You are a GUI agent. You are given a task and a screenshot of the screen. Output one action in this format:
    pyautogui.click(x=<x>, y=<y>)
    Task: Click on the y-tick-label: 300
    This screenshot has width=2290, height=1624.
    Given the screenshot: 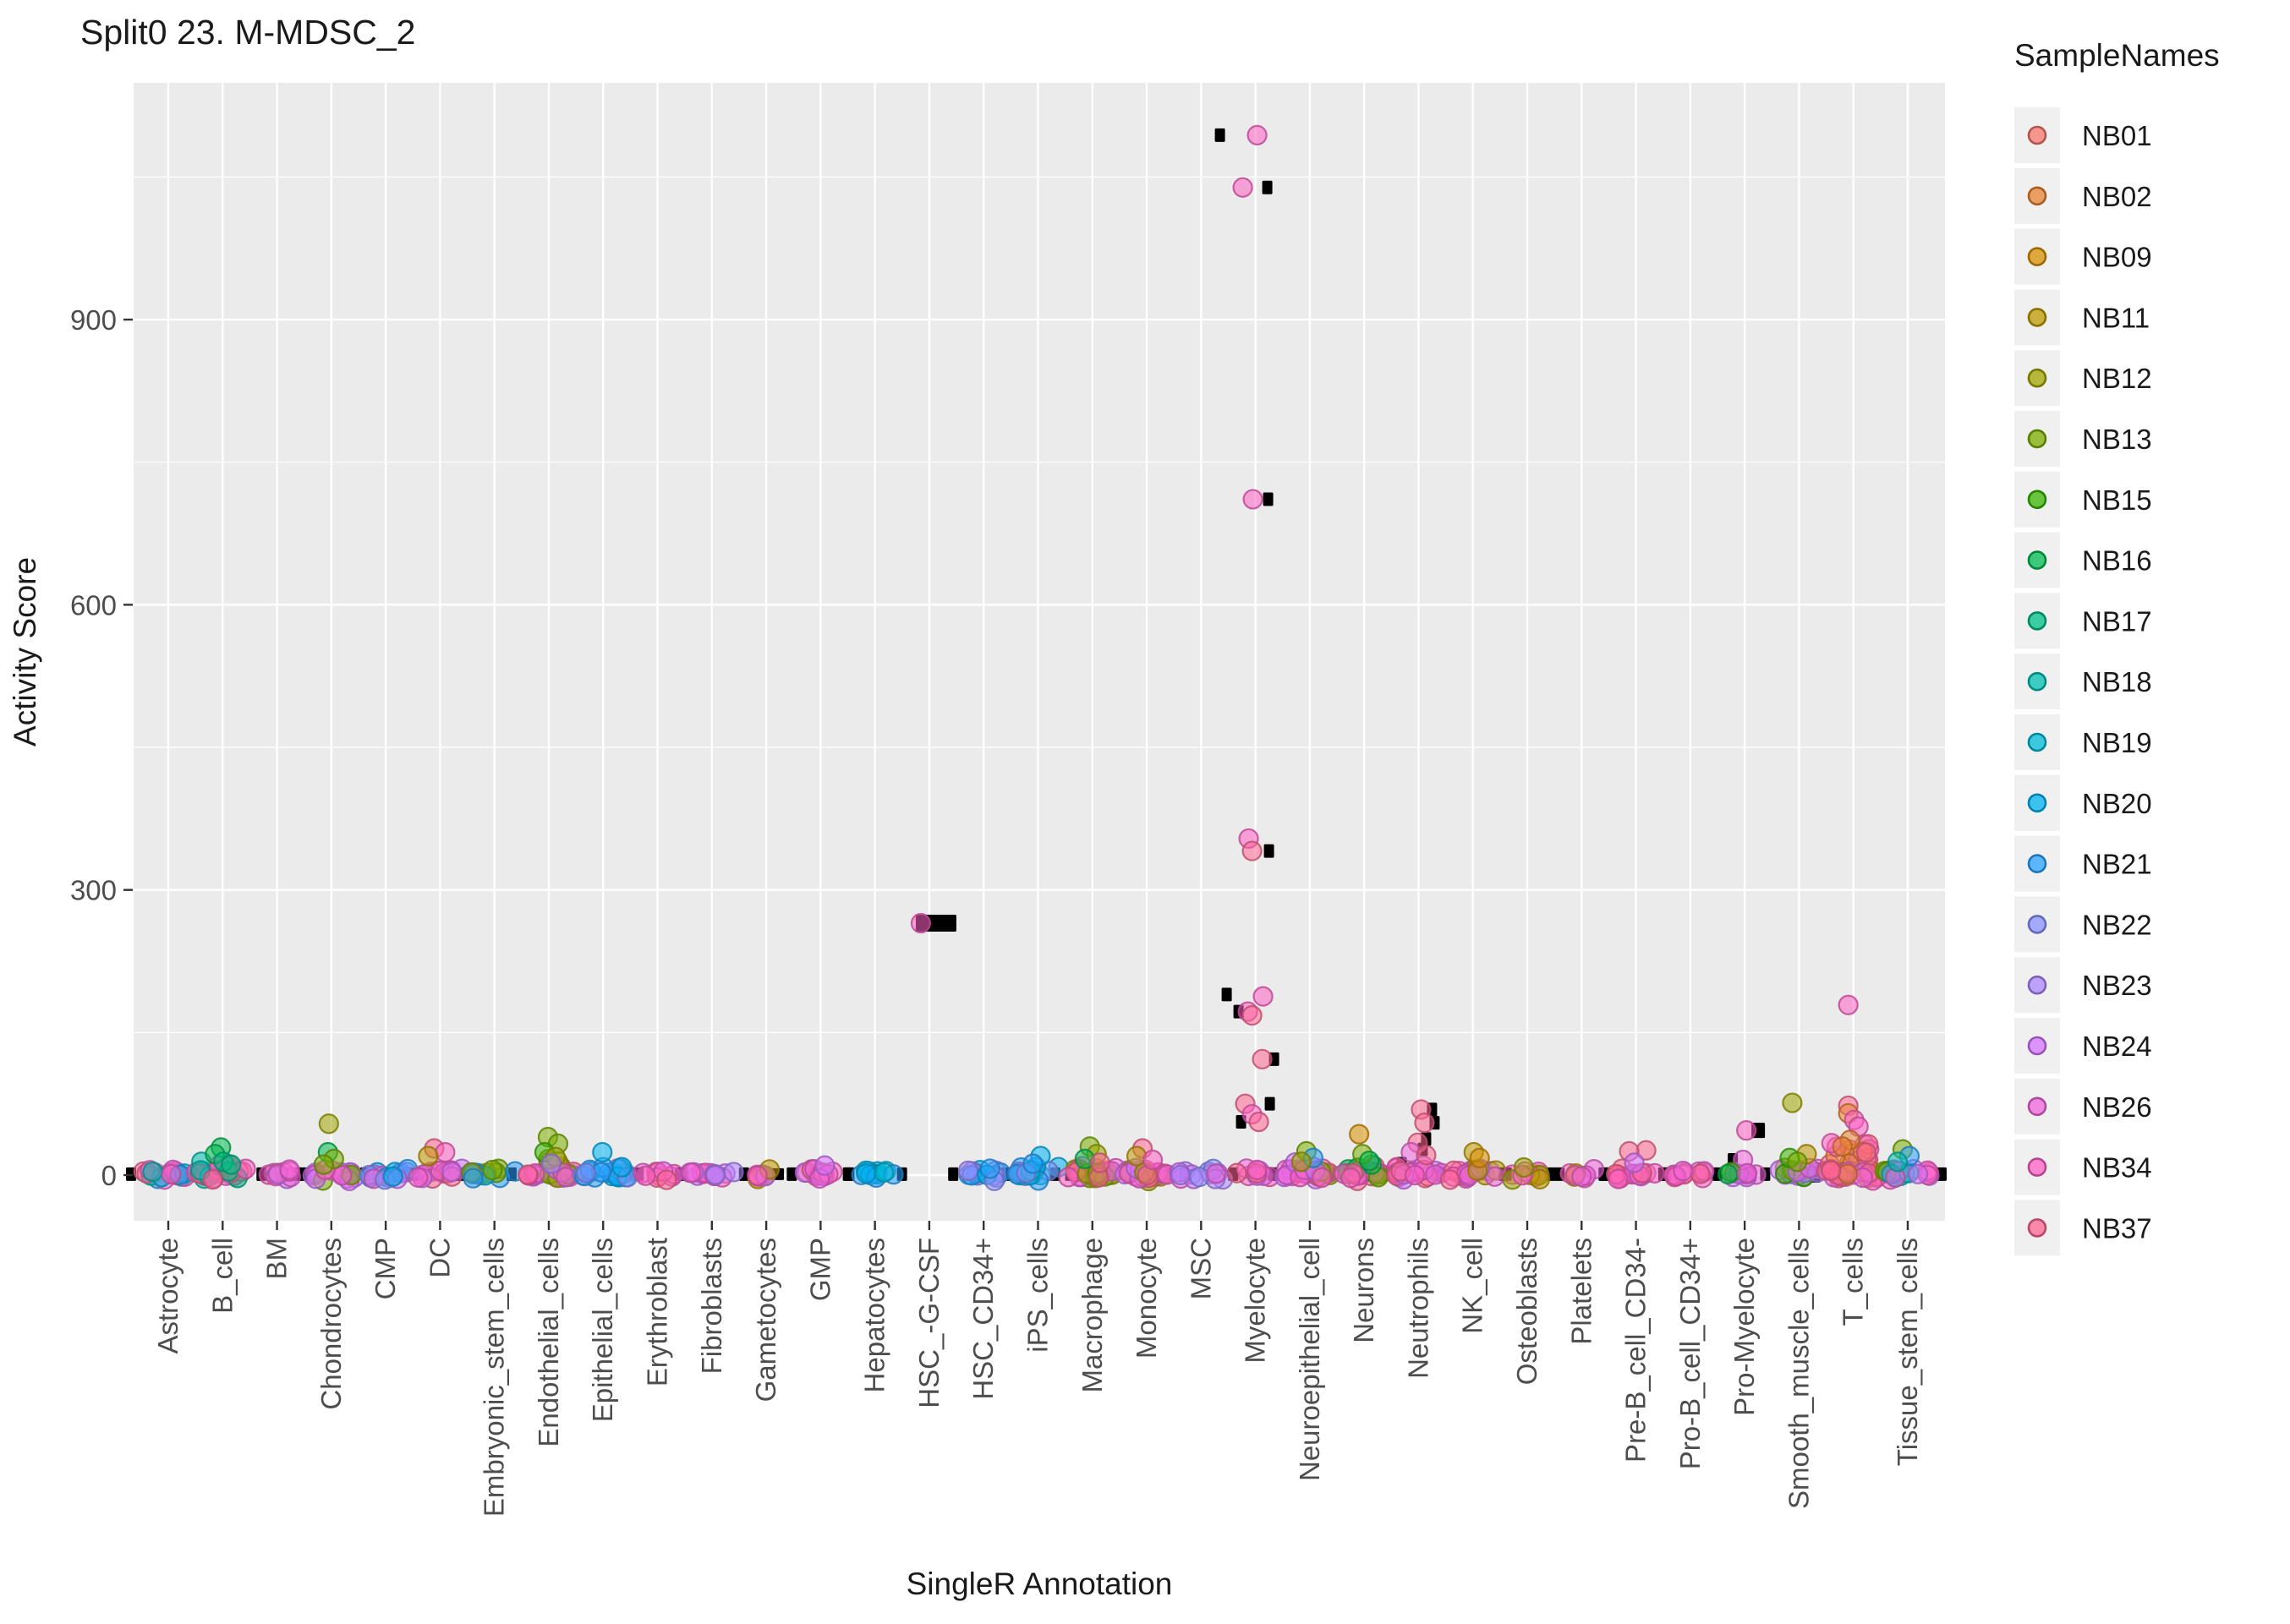 What is the action you would take?
    pyautogui.click(x=93, y=890)
    